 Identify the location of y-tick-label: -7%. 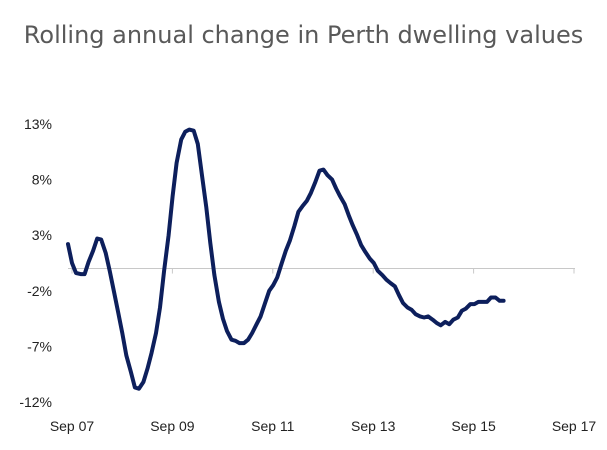
(39, 346).